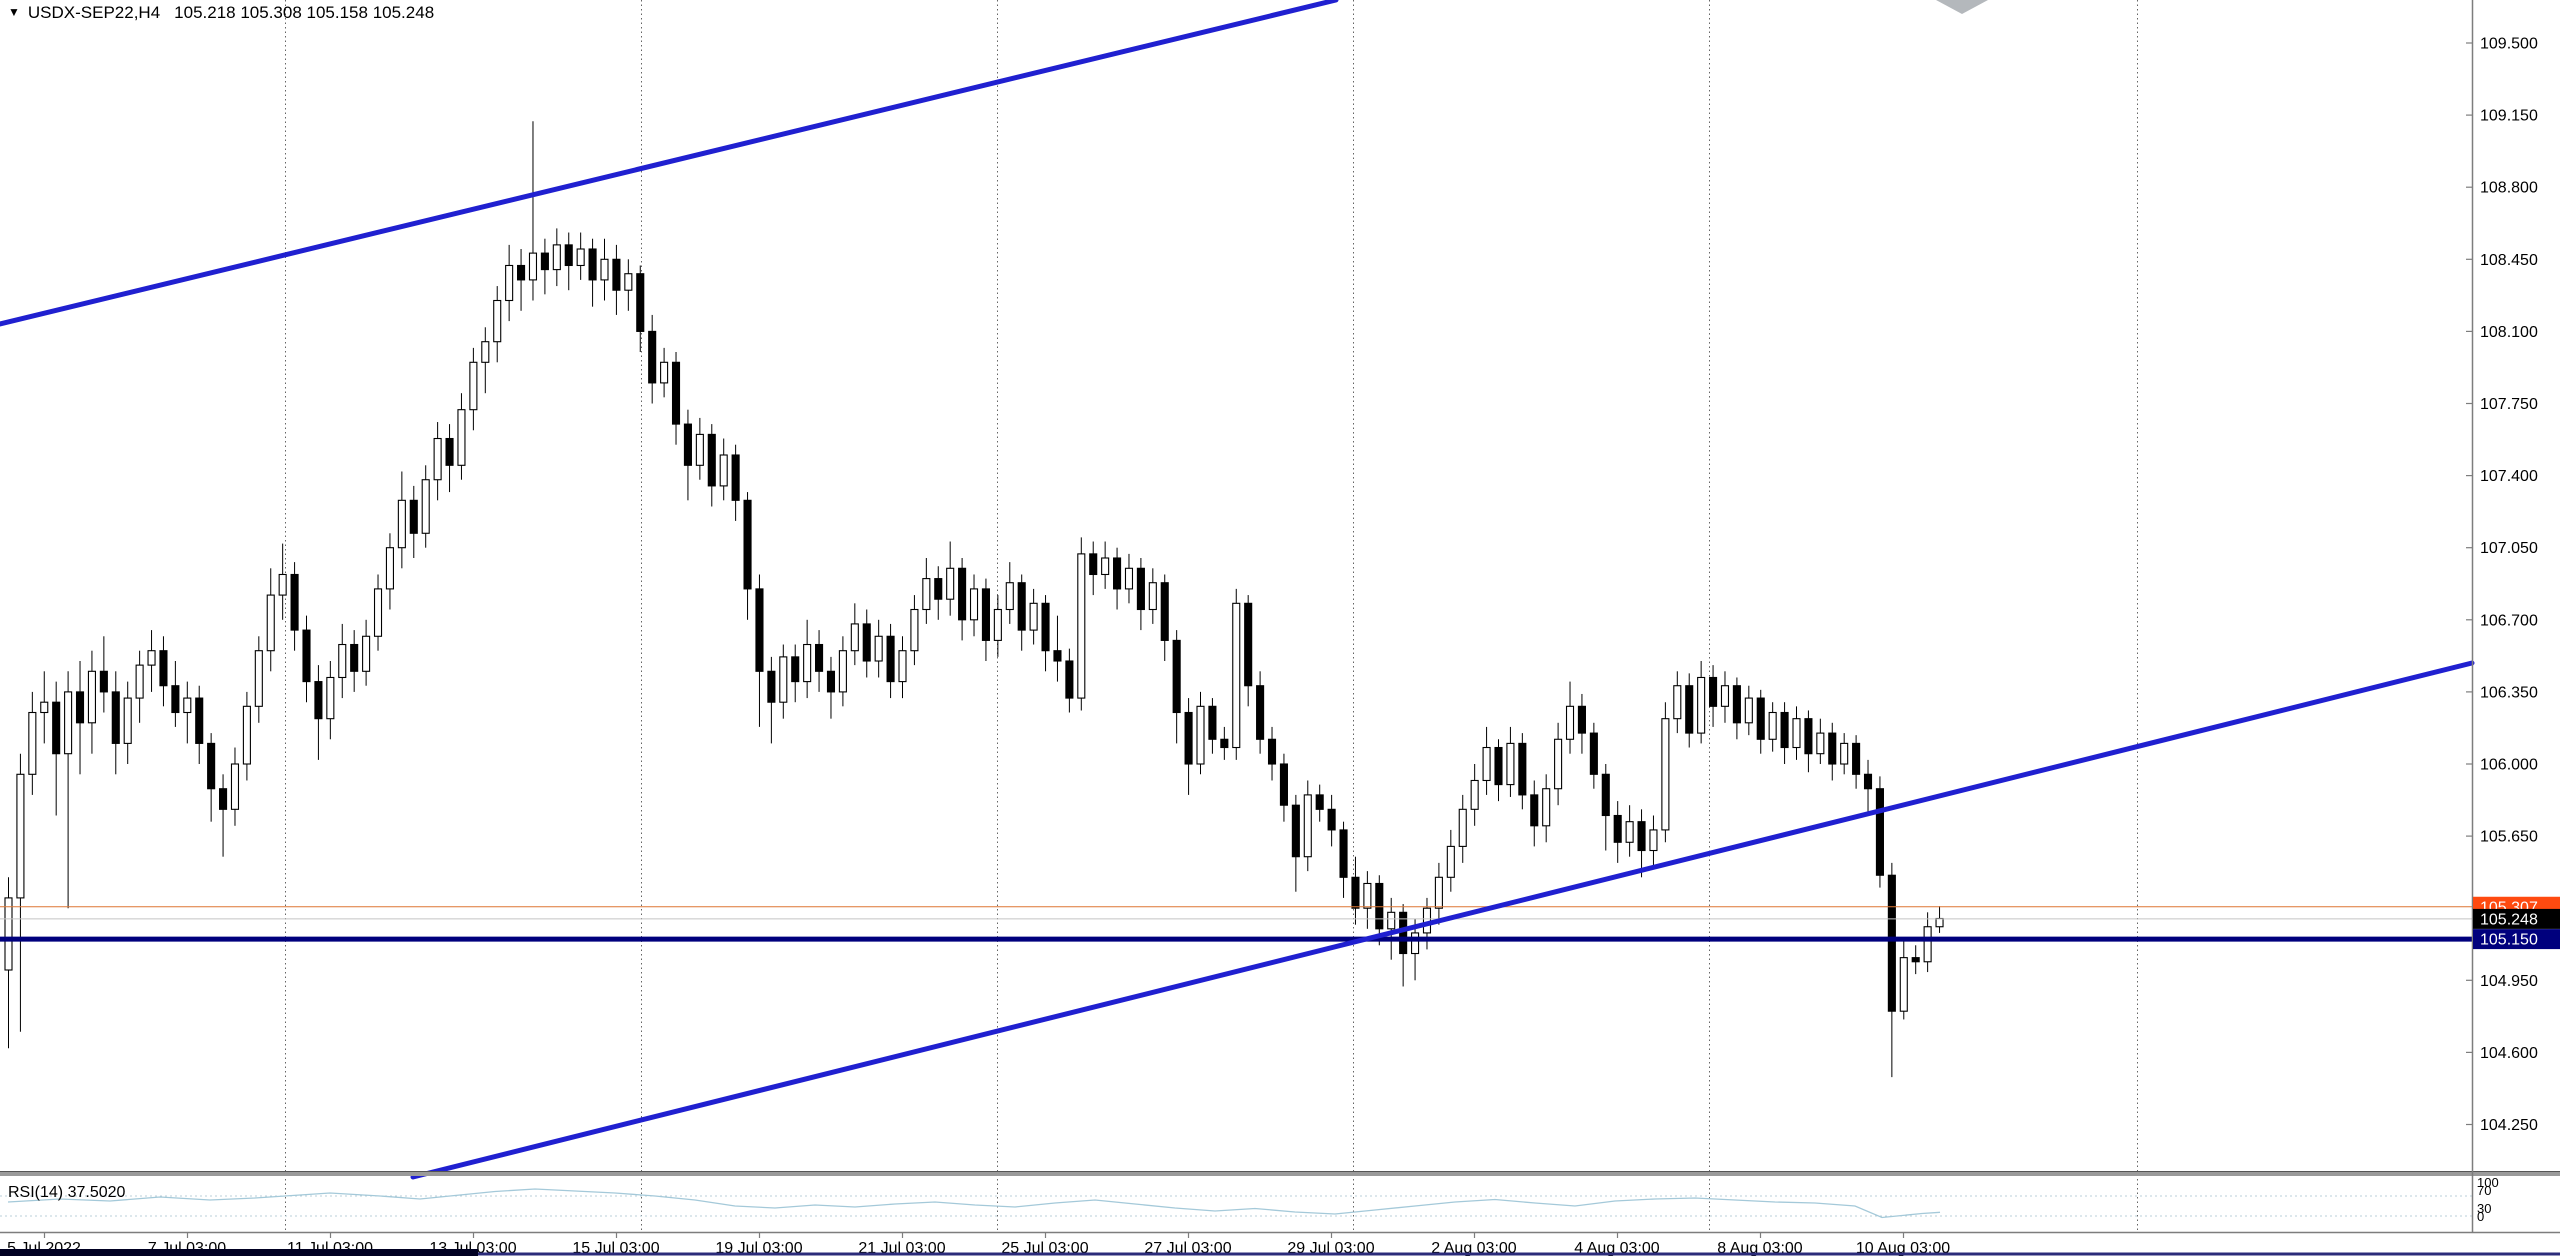 The image size is (2560, 1256). What do you see at coordinates (901, 1248) in the screenshot?
I see `time-tick-label: 21 Jul 03:00` at bounding box center [901, 1248].